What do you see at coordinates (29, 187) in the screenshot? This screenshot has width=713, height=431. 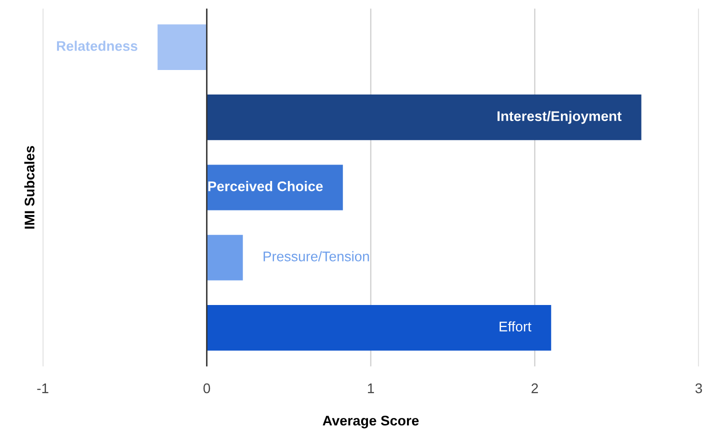 I see `y-axis-title: IMI Subcales` at bounding box center [29, 187].